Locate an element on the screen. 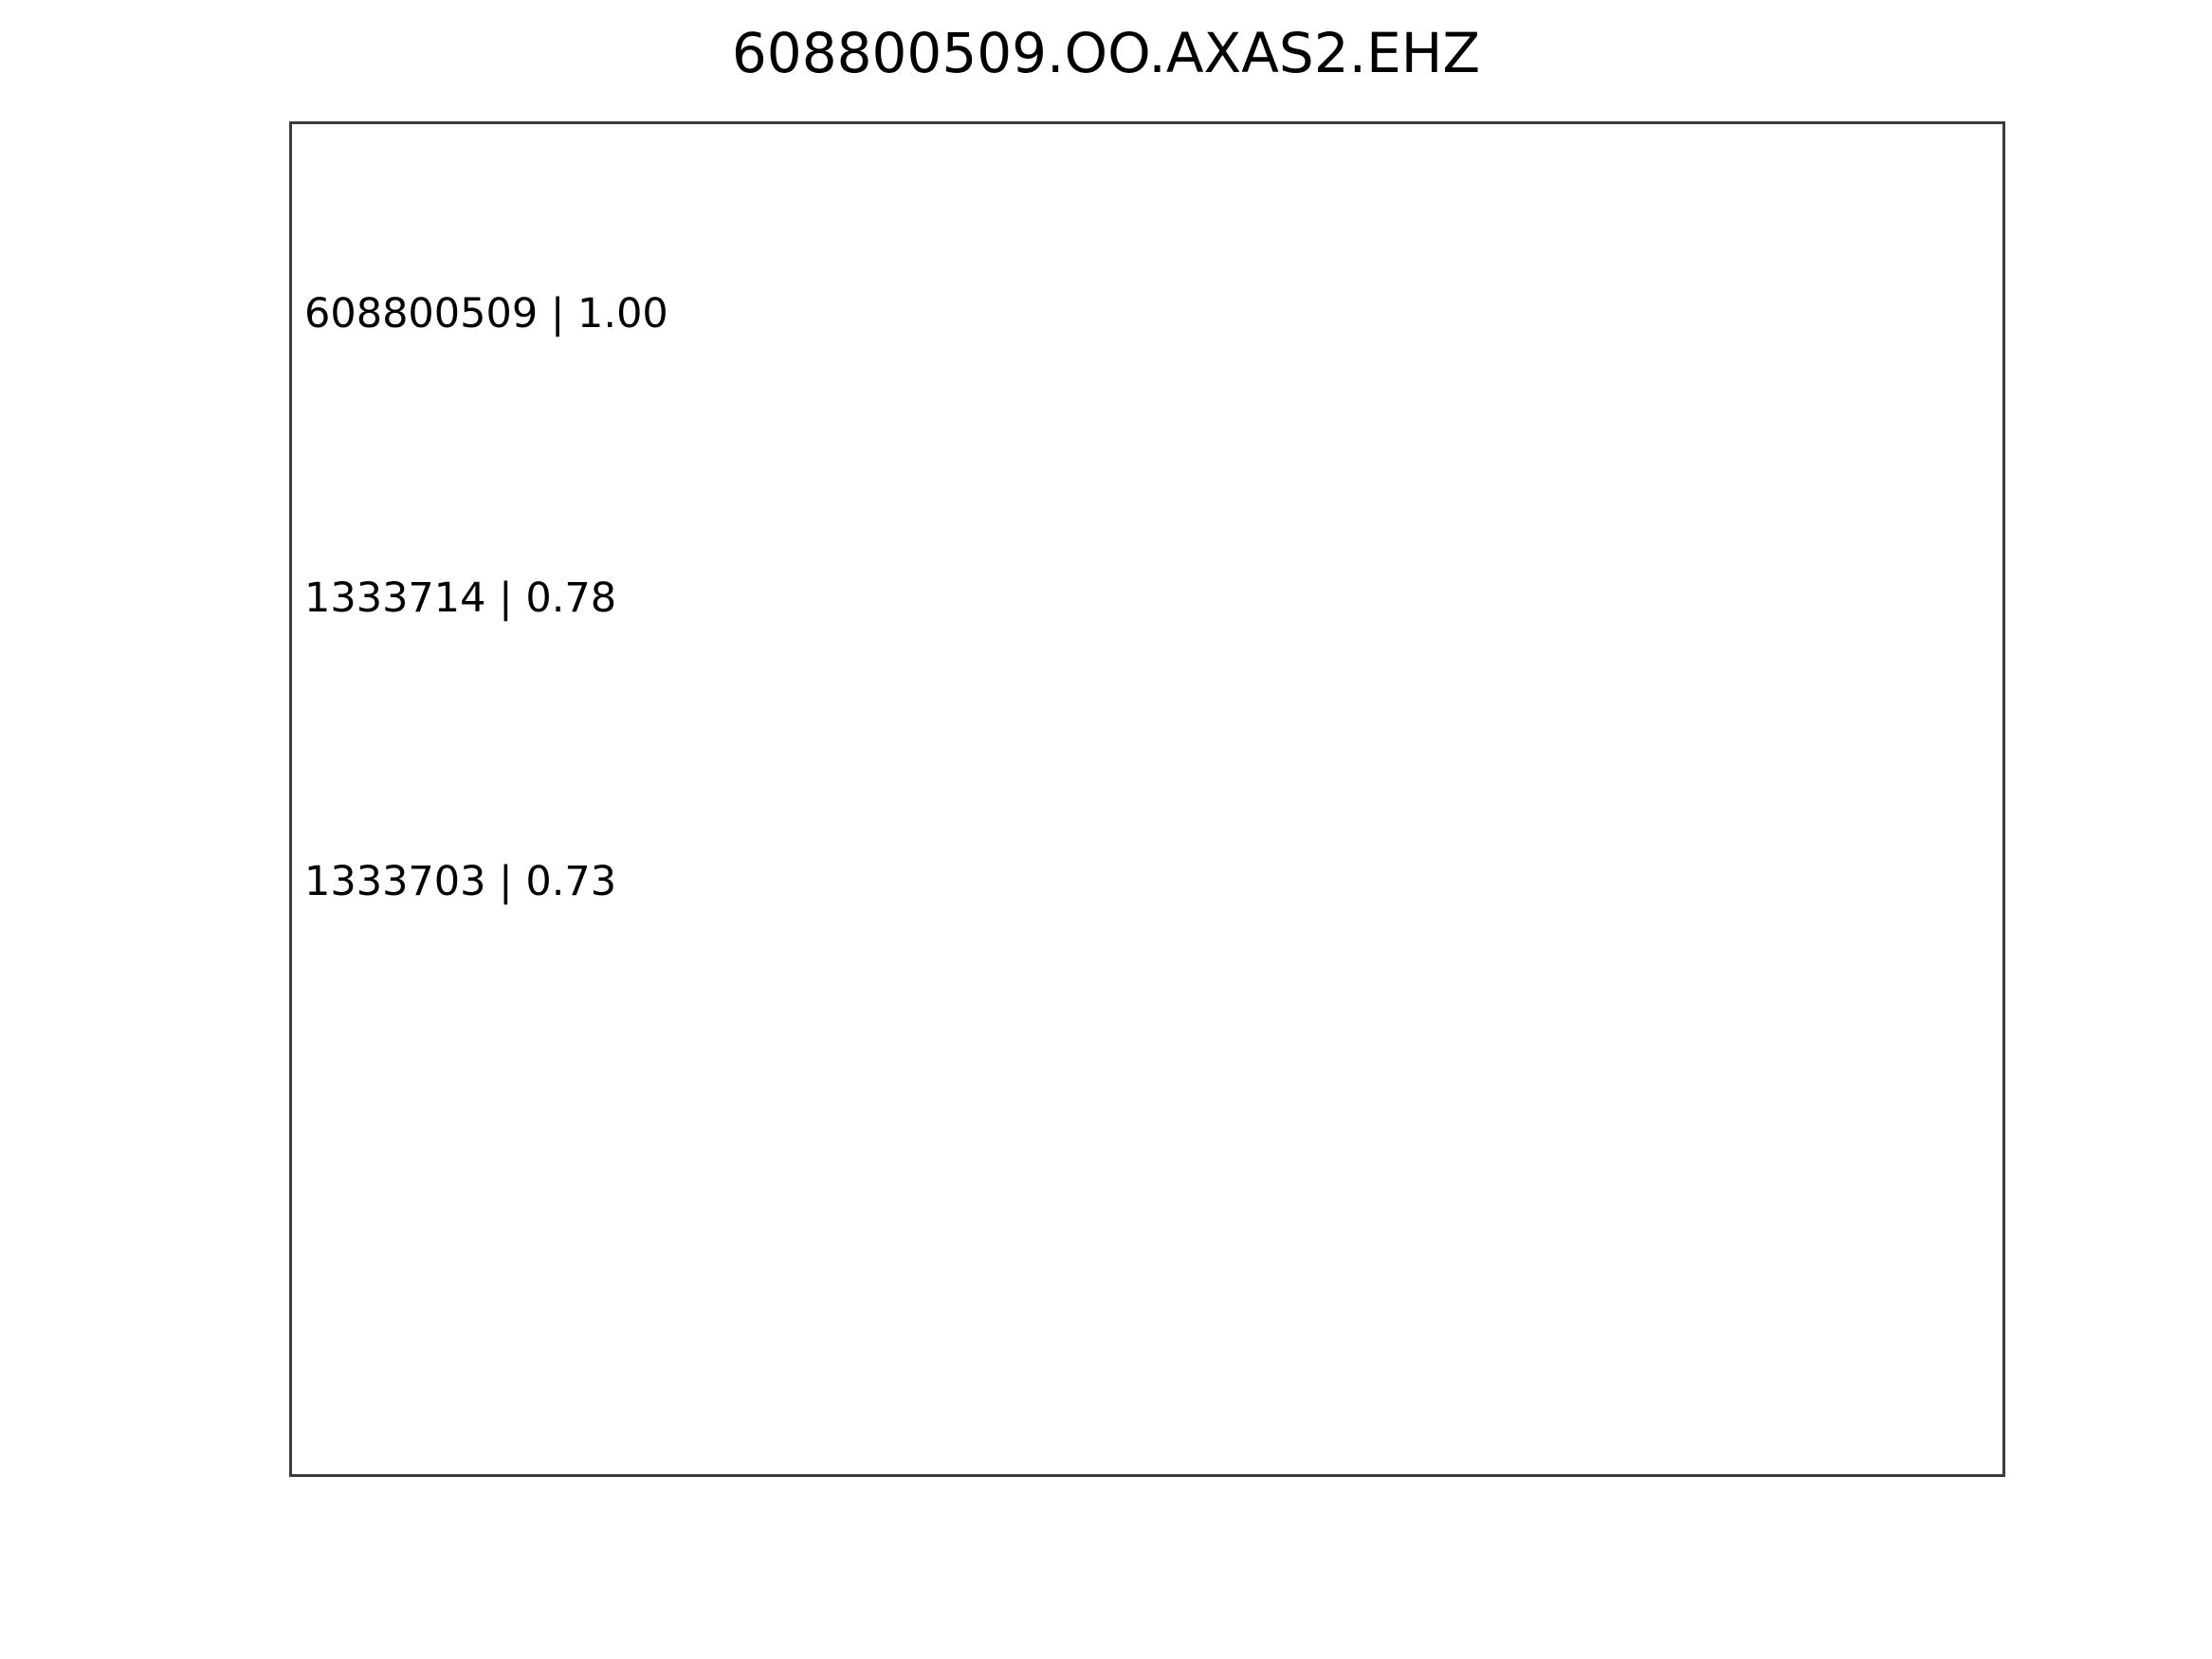 This screenshot has height=1659, width=2212. trace-label-2: 1333703 | 0.73 is located at coordinates (460, 881).